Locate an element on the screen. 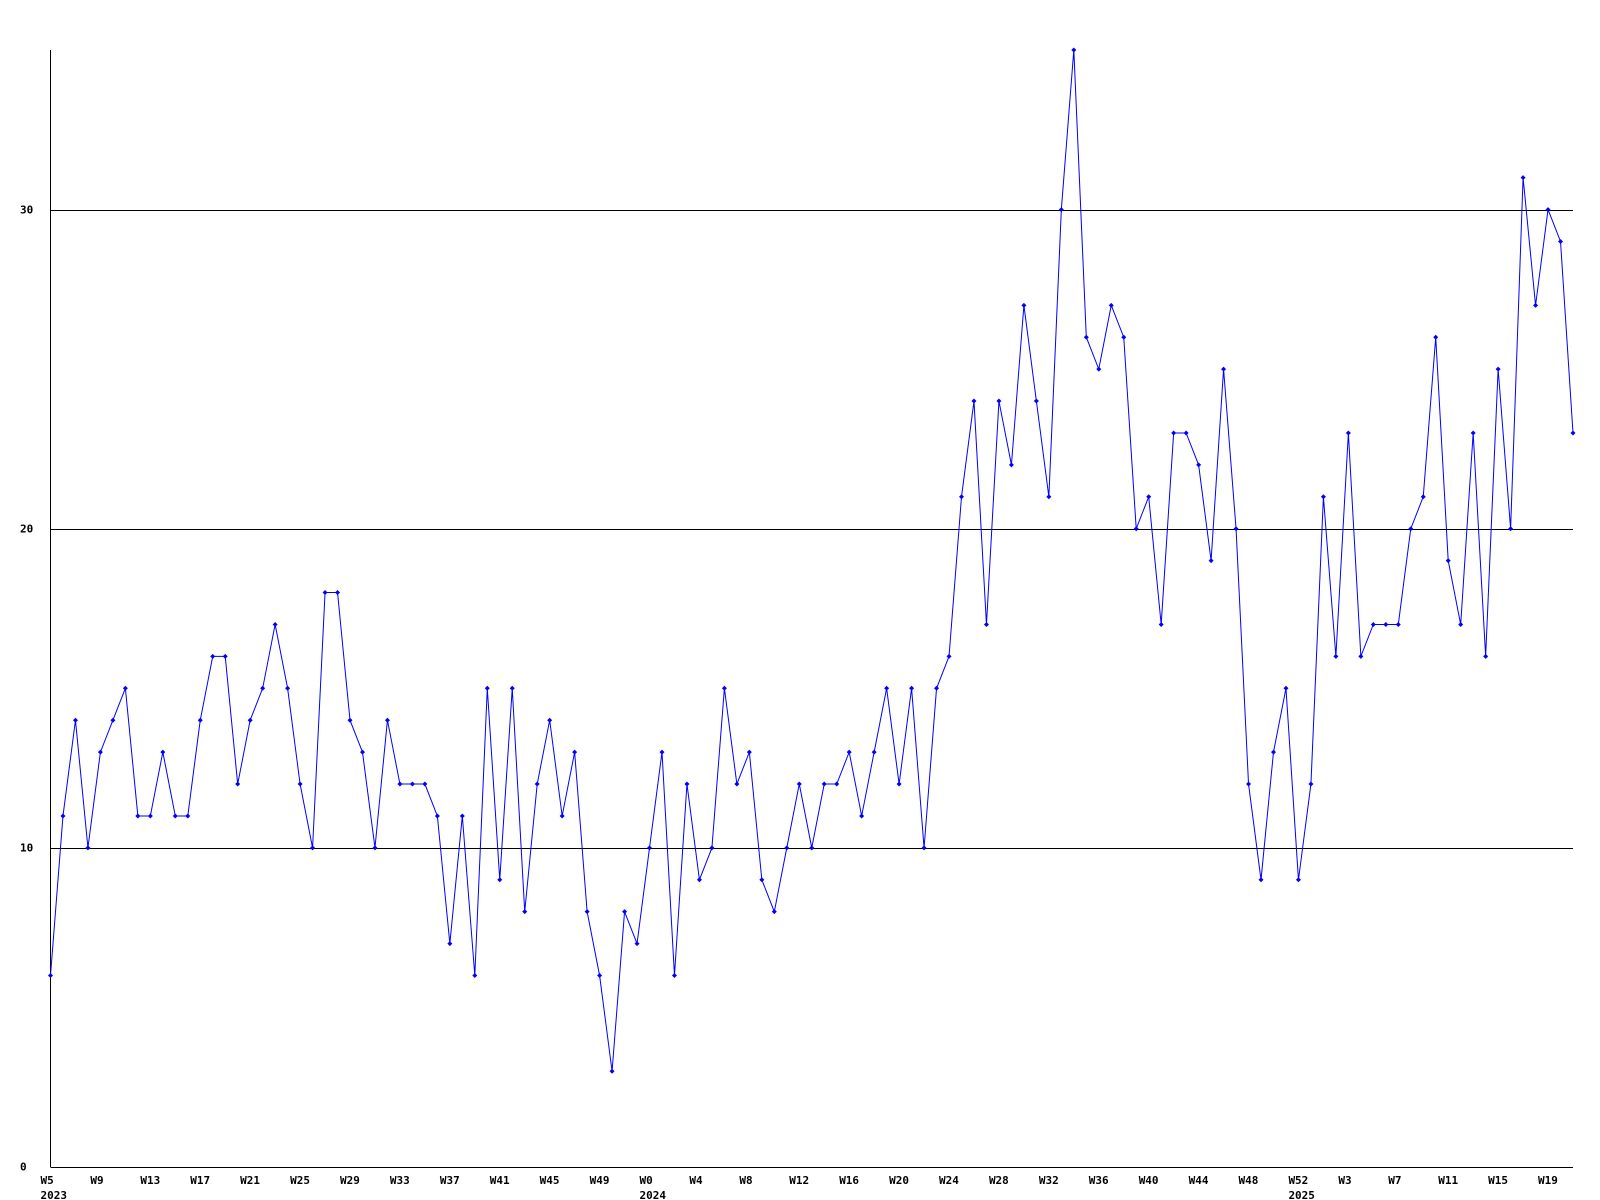 The width and height of the screenshot is (1600, 1200). x-tick-label: W49 is located at coordinates (600, 1180).